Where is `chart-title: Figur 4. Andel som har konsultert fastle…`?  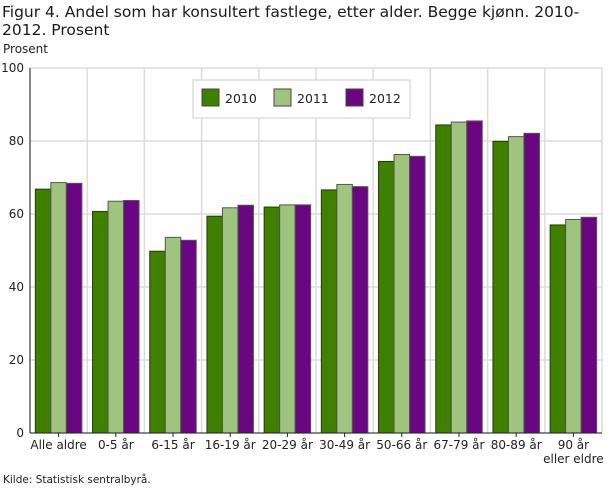 chart-title: Figur 4. Andel som har konsultert fastle… is located at coordinates (291, 21).